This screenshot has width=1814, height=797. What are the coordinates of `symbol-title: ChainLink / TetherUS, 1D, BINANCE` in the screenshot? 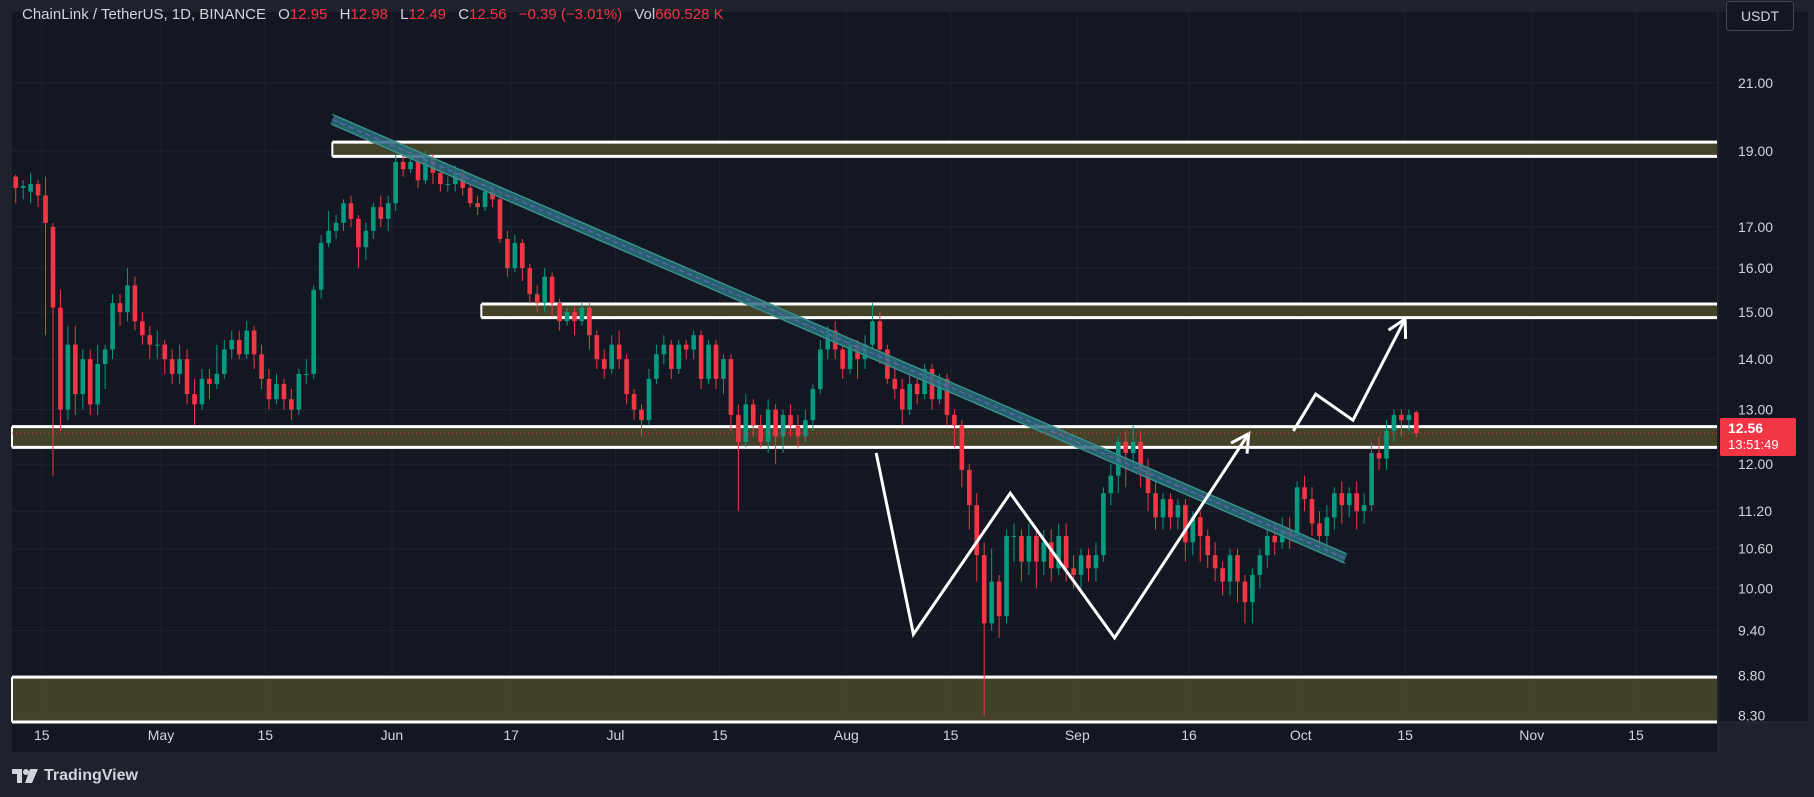 It's located at (144, 14).